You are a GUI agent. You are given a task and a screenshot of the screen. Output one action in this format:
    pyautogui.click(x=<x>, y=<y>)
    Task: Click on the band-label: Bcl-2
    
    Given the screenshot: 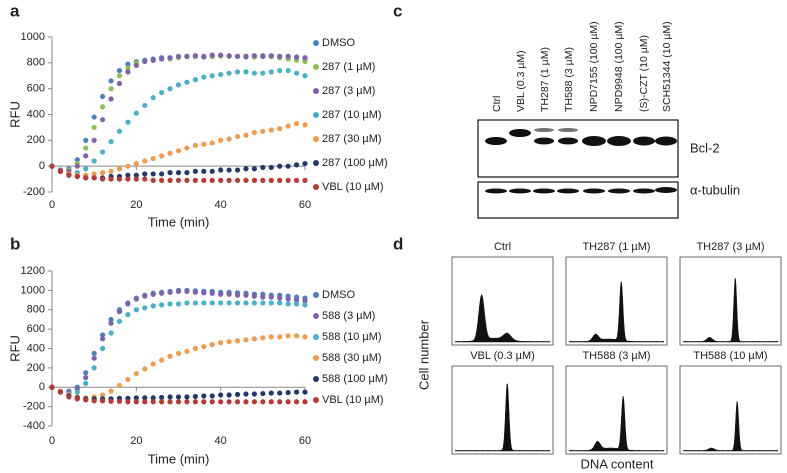 What is the action you would take?
    pyautogui.click(x=705, y=147)
    